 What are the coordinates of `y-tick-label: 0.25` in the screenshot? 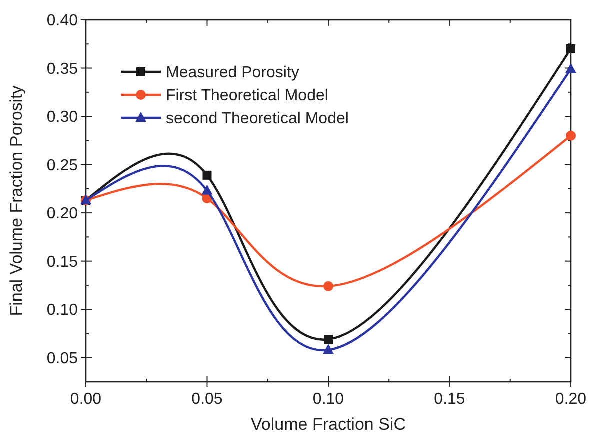 It's located at (62, 165).